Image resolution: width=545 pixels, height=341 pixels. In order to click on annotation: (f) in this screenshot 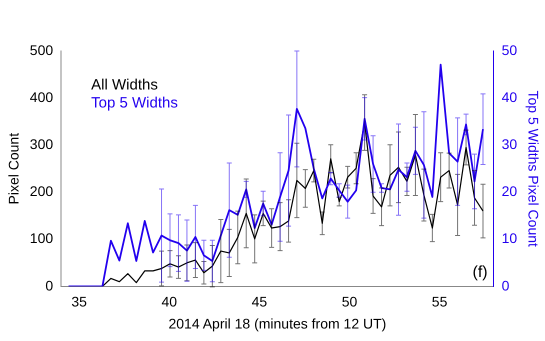, I will do `click(480, 272)`.